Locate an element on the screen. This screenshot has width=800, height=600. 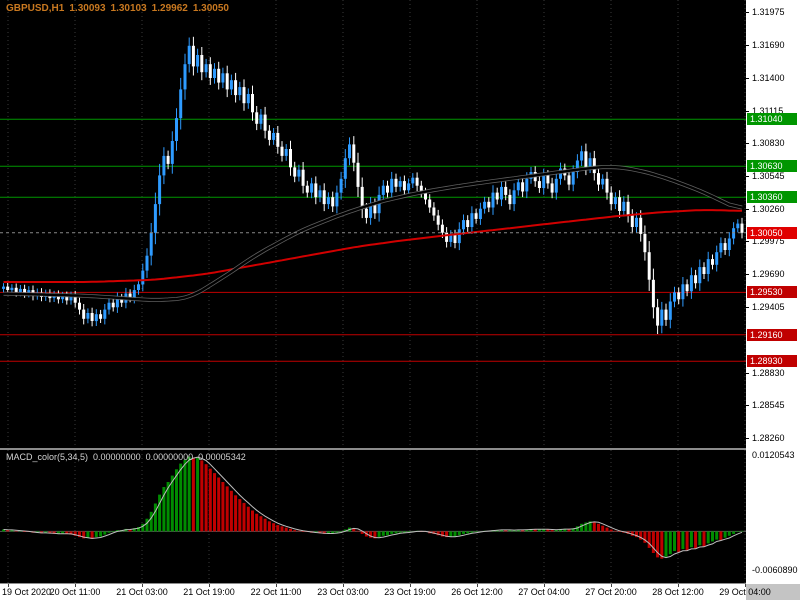
price-tick-label: 1.28545 is located at coordinates (768, 405).